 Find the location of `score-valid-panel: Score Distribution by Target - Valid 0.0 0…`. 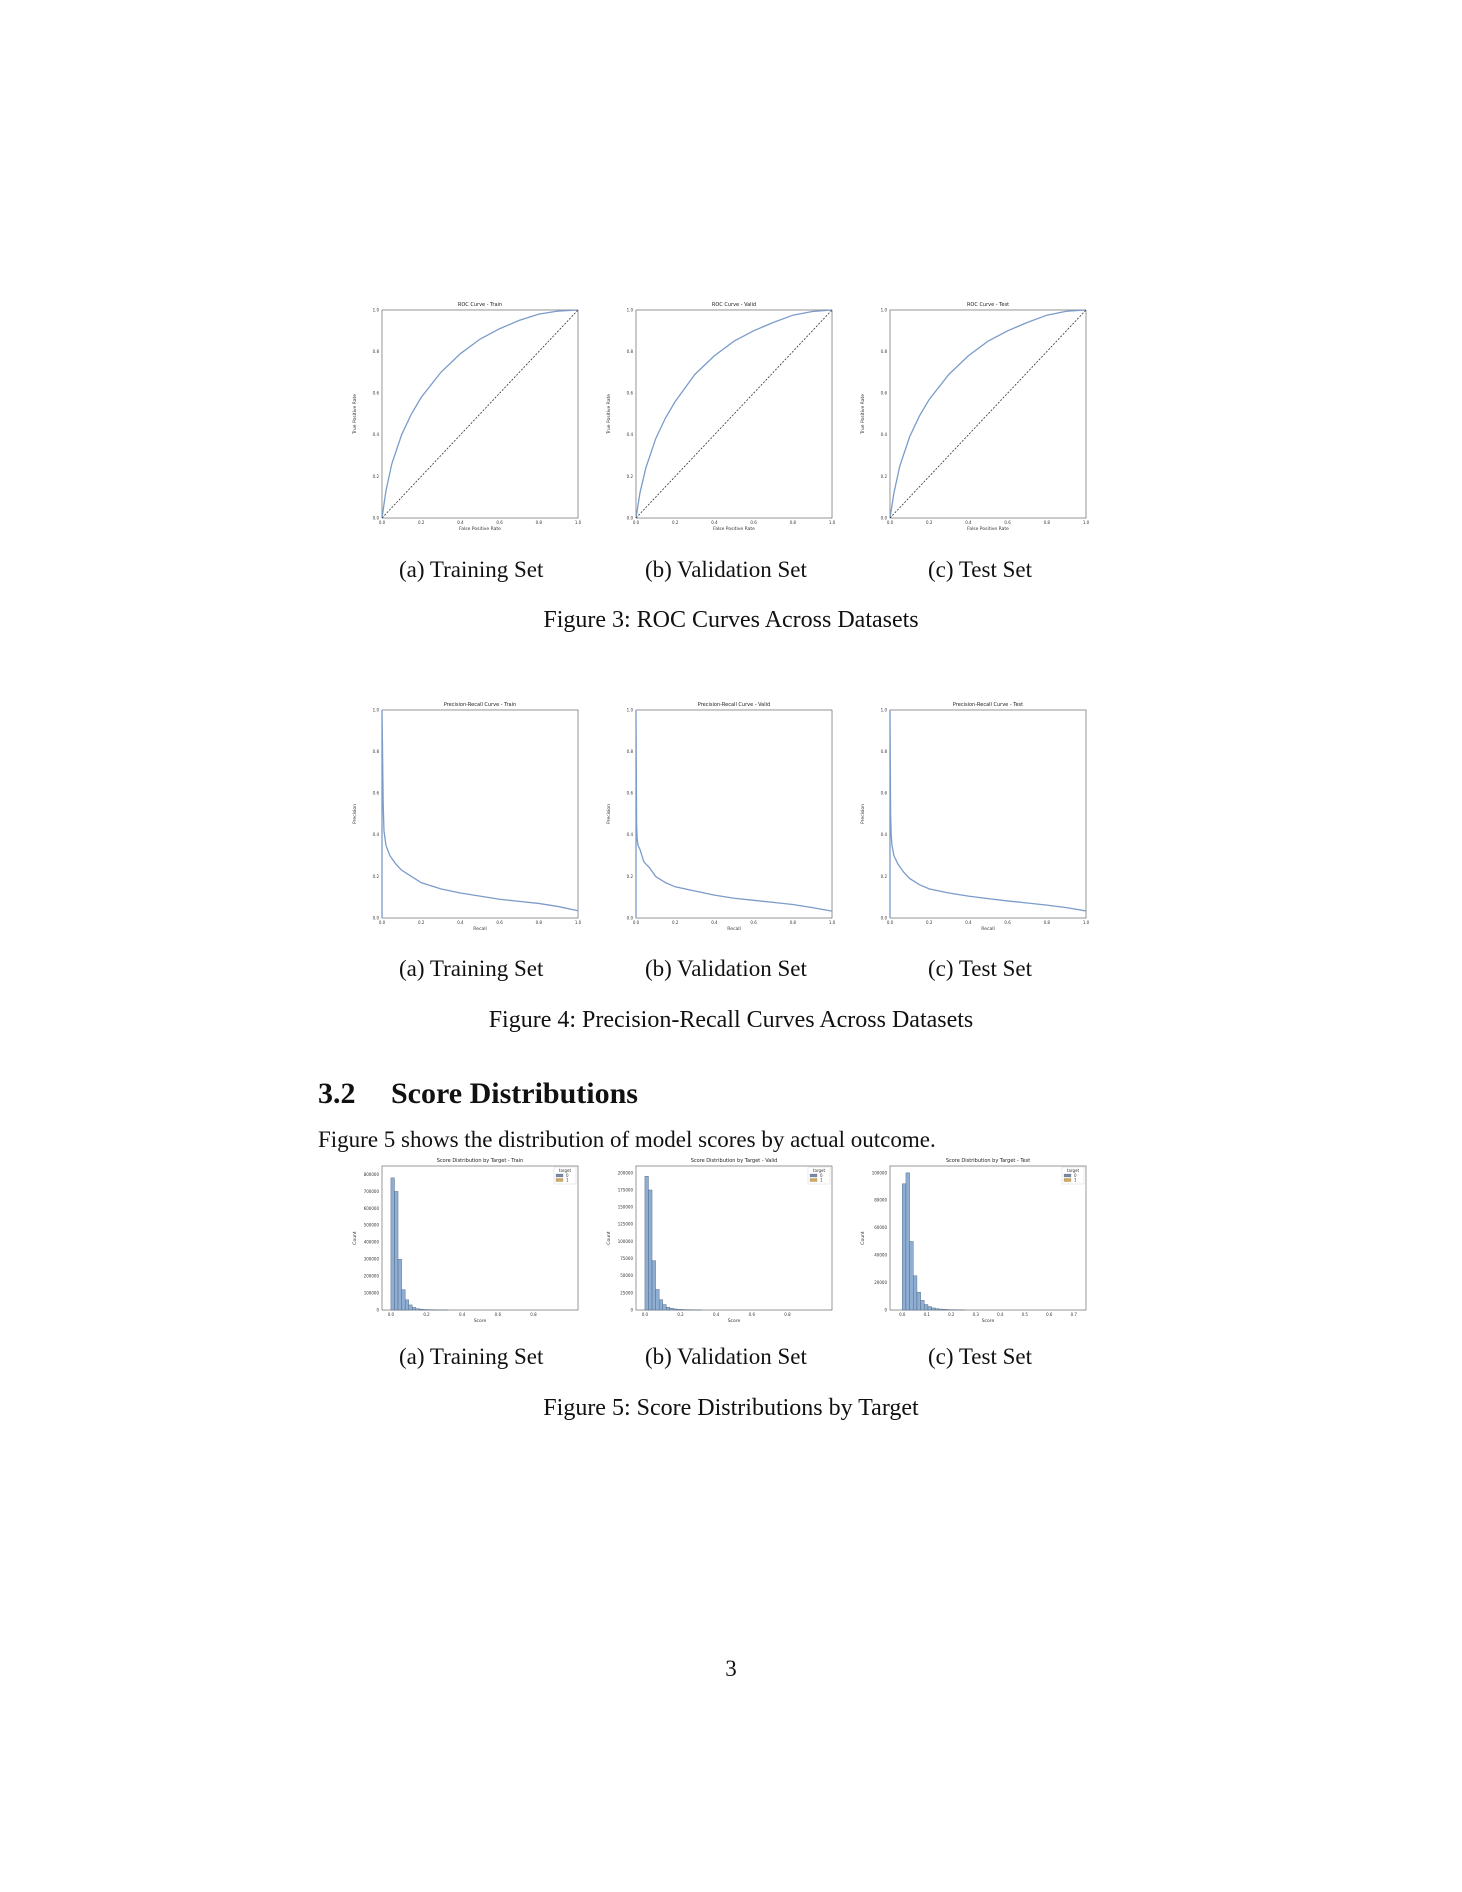

score-valid-panel: Score Distribution by Target - Valid 0.0 0… is located at coordinates (724, 1242).